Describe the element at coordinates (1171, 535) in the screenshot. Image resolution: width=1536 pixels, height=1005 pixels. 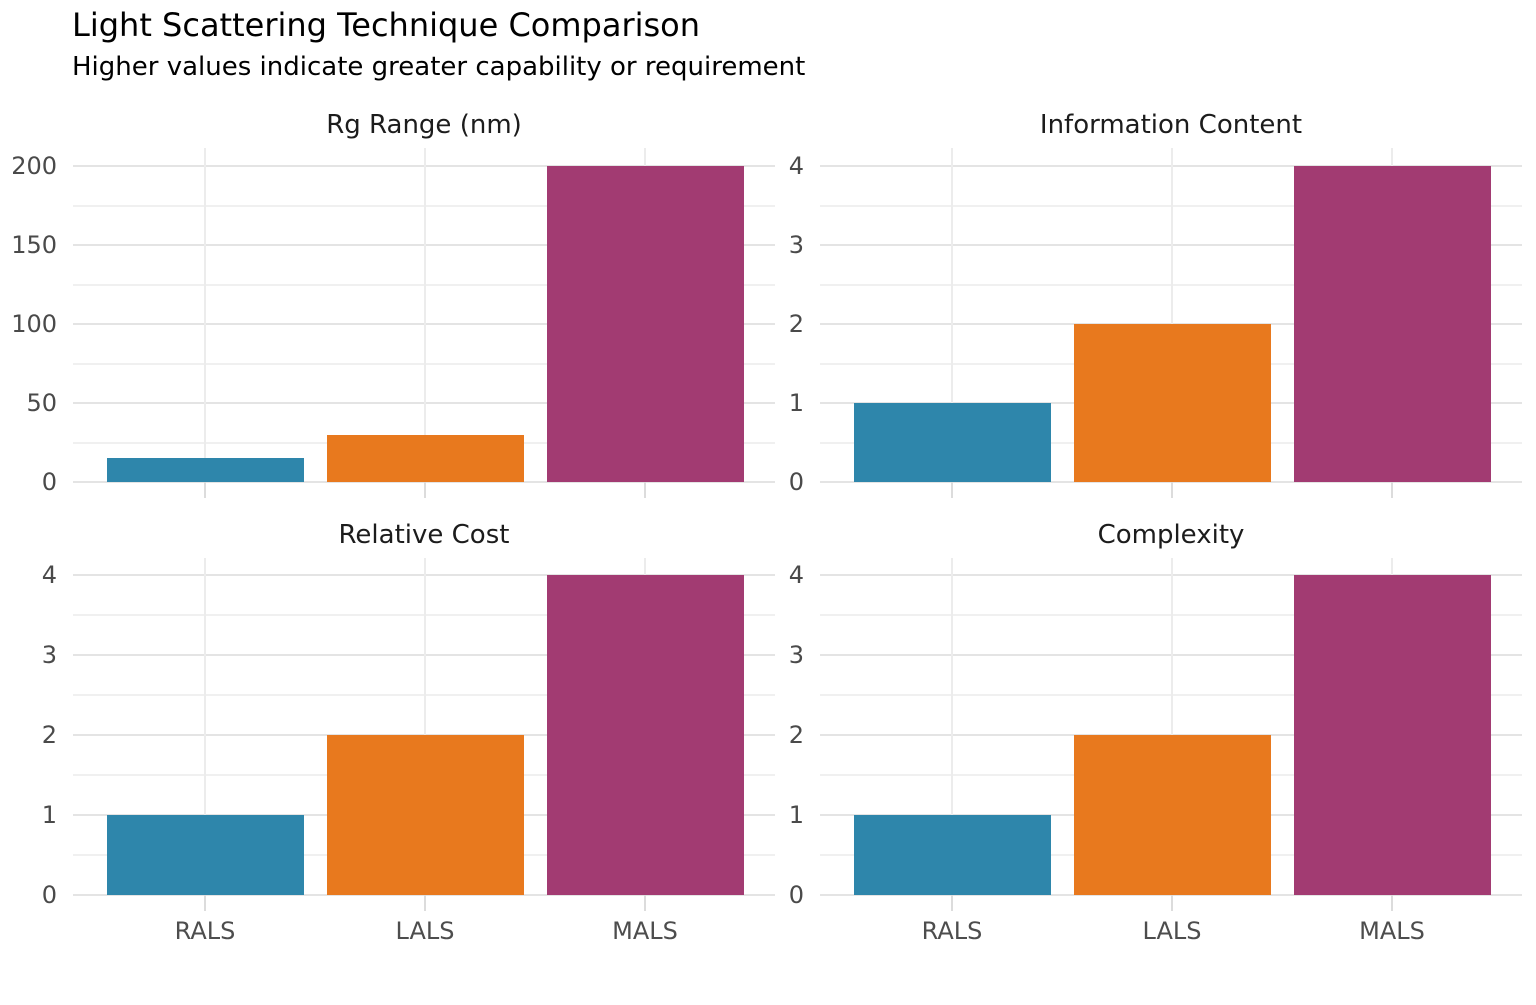
I see `subplot-title: Complexity` at that location.